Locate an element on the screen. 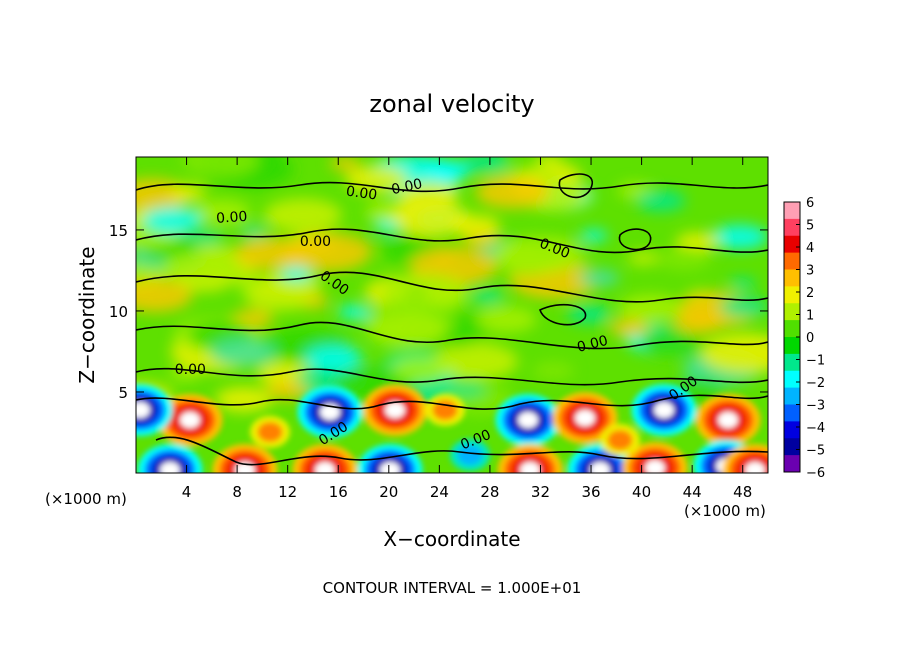  colorbar-tick-label: −3 is located at coordinates (815, 406).